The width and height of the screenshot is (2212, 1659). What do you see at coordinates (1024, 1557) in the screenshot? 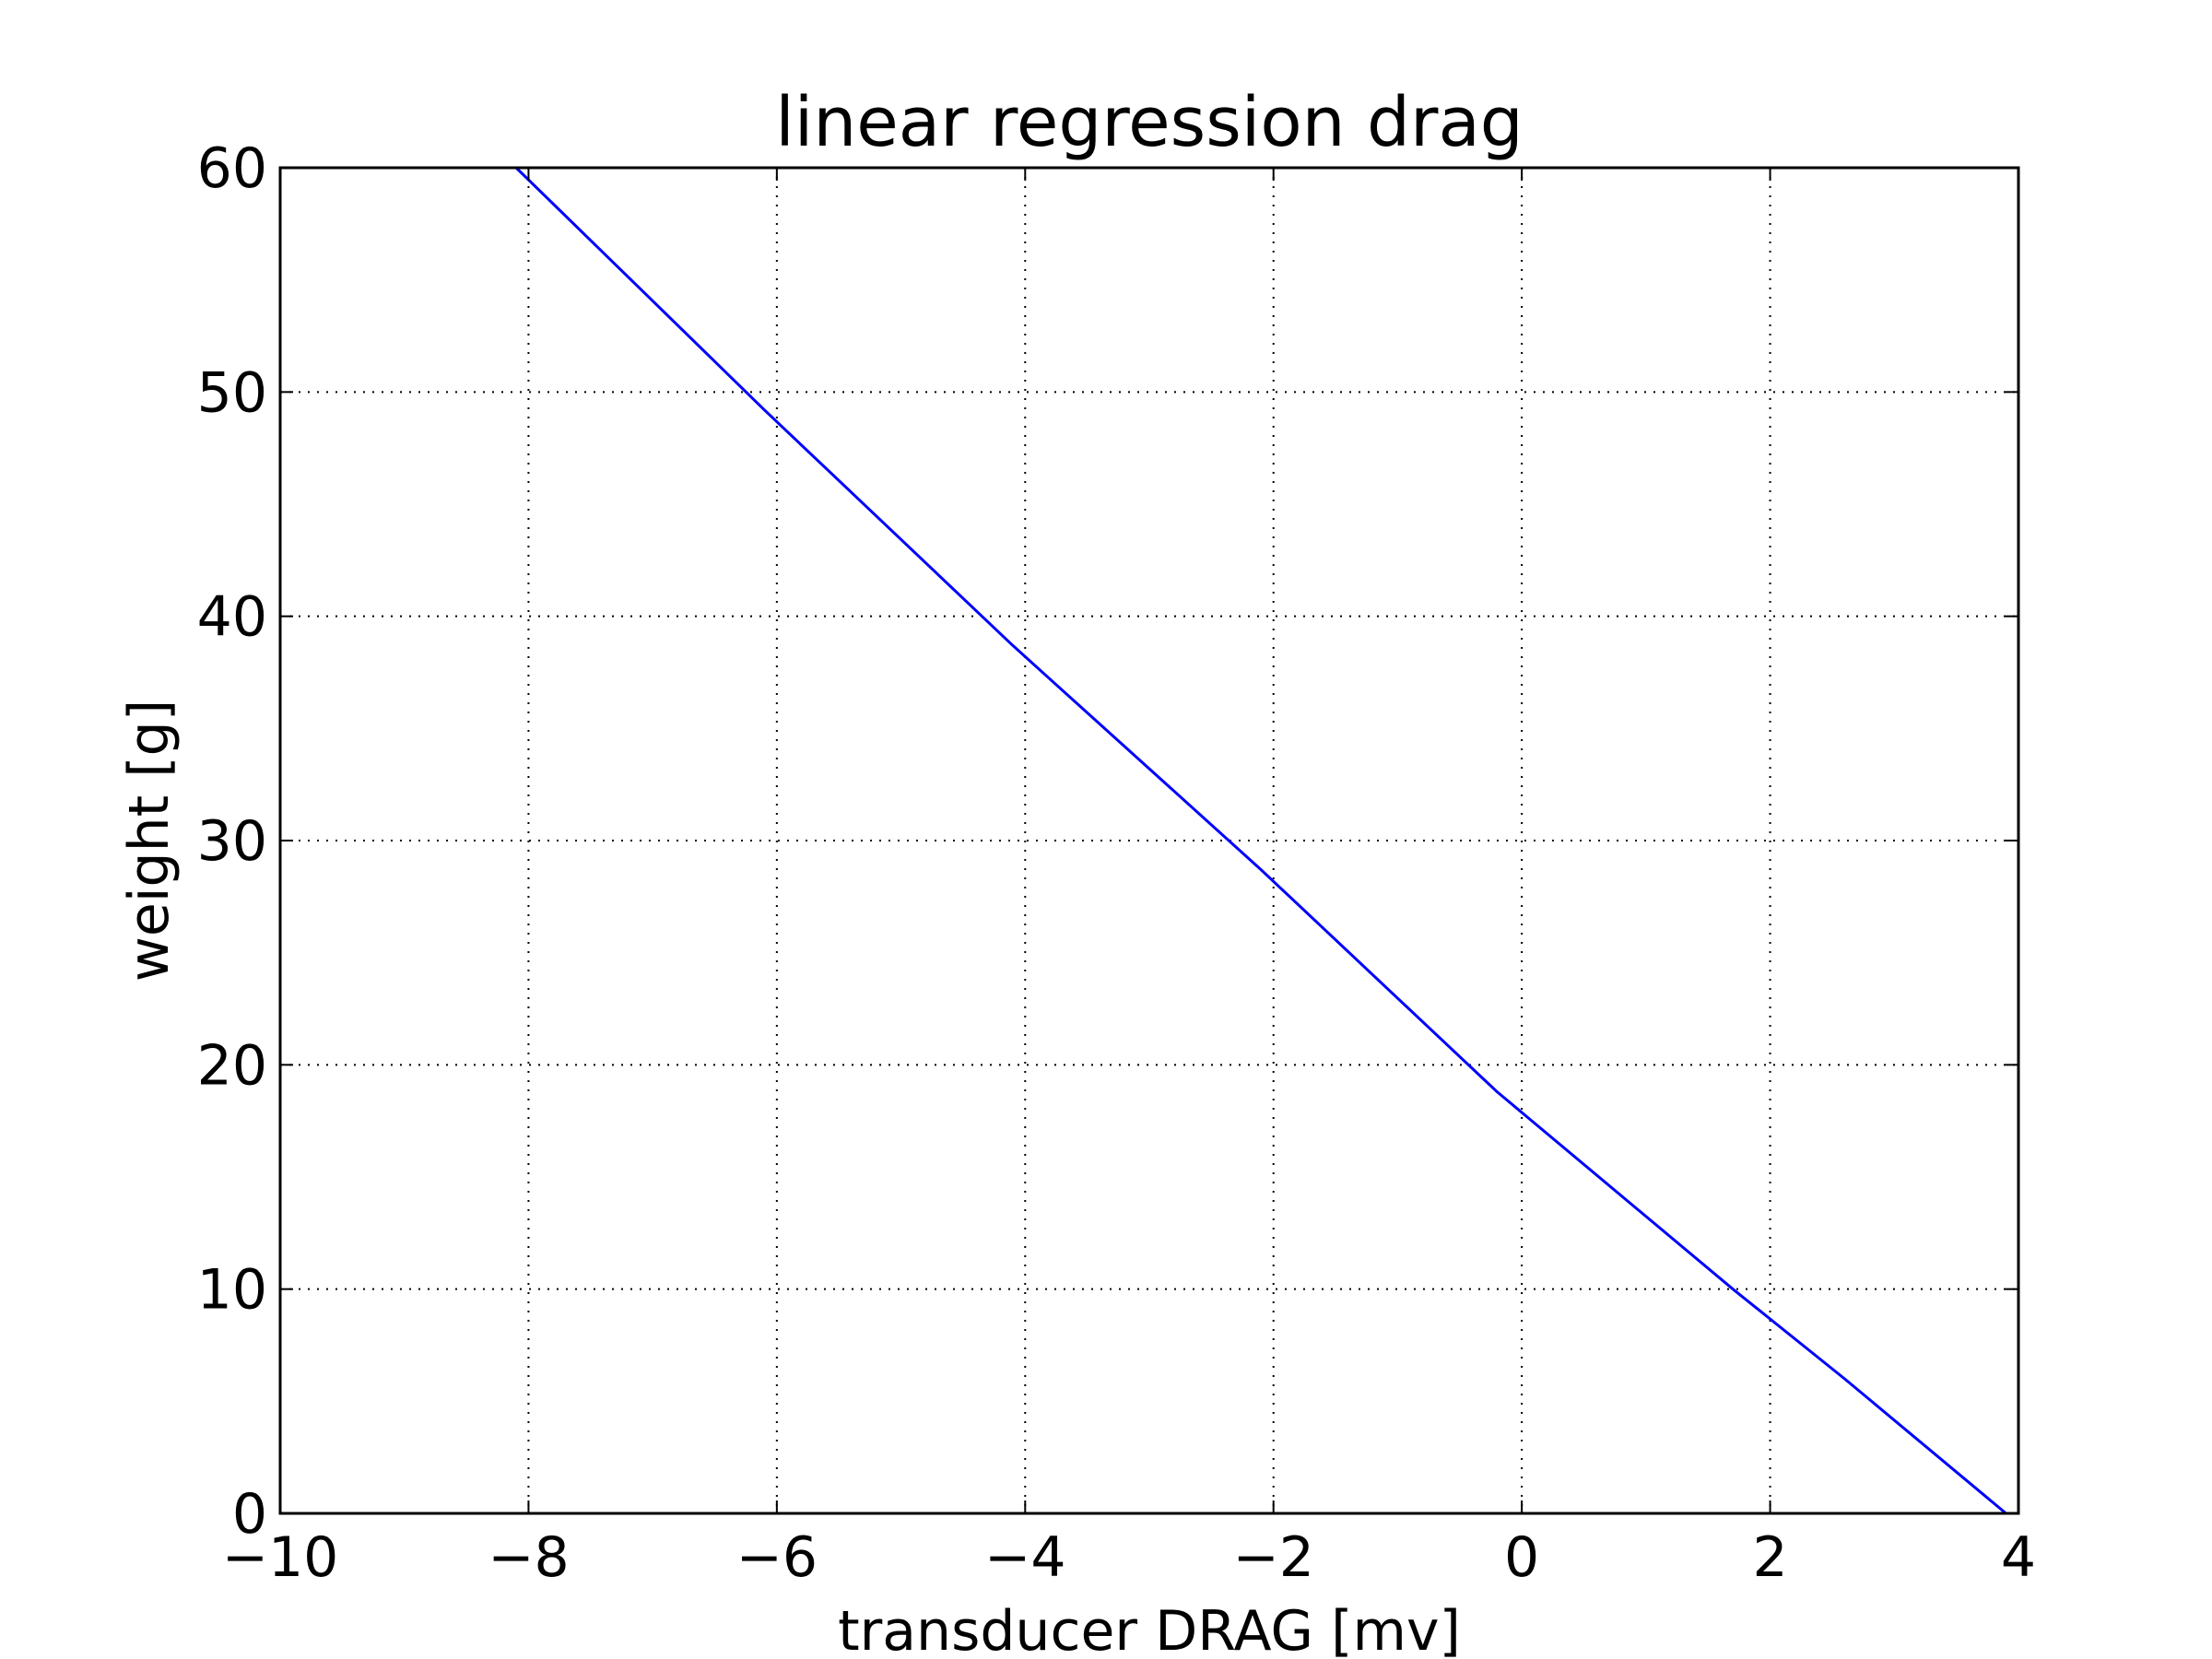
I see `x-tick-label: −4` at bounding box center [1024, 1557].